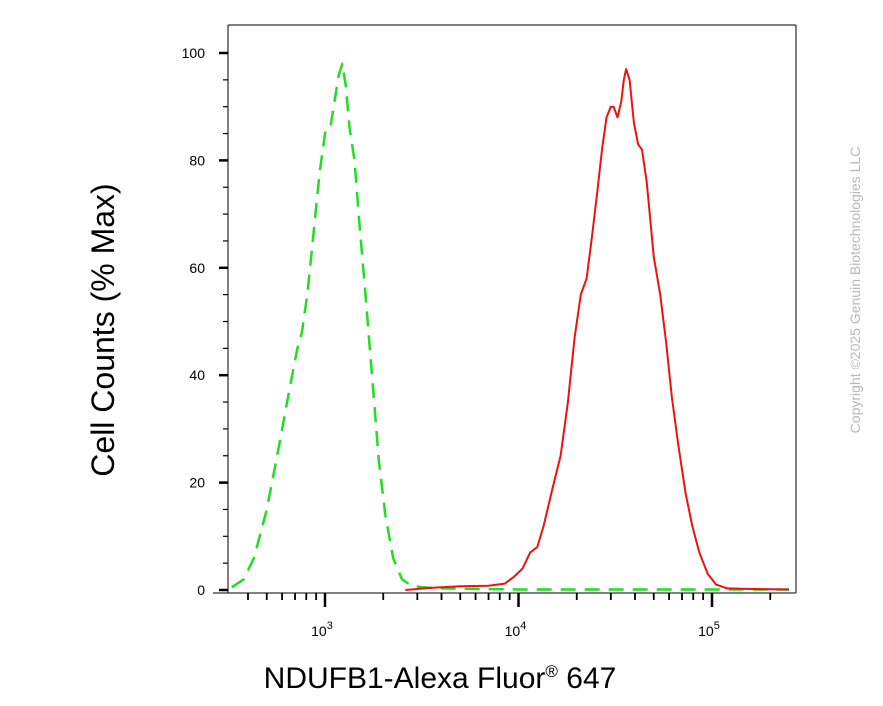  What do you see at coordinates (717, 626) in the screenshot?
I see `x-tick-label-exponent: 5` at bounding box center [717, 626].